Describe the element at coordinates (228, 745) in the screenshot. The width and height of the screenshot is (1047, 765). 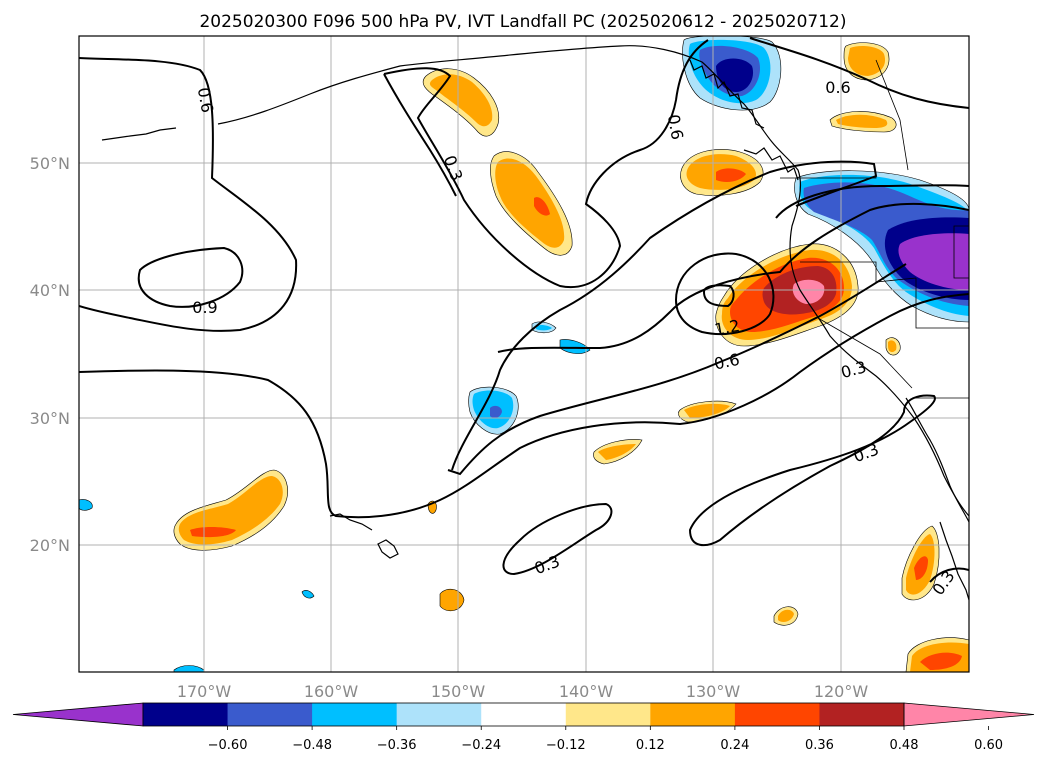
I see `colorbar-tick-label: −0.60` at that location.